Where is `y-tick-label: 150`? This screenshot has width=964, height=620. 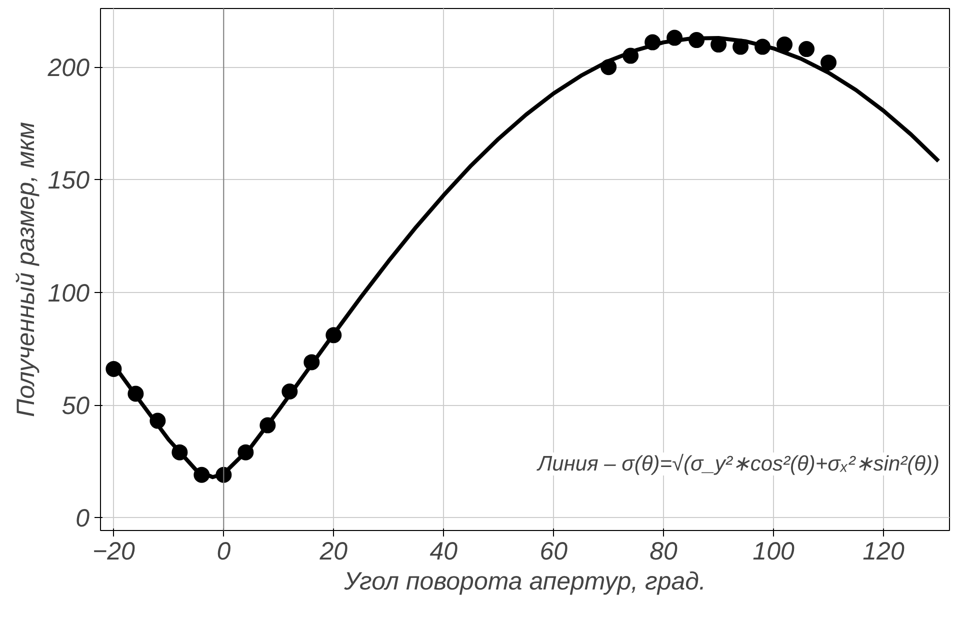
y-tick-label: 150 is located at coordinates (69, 180).